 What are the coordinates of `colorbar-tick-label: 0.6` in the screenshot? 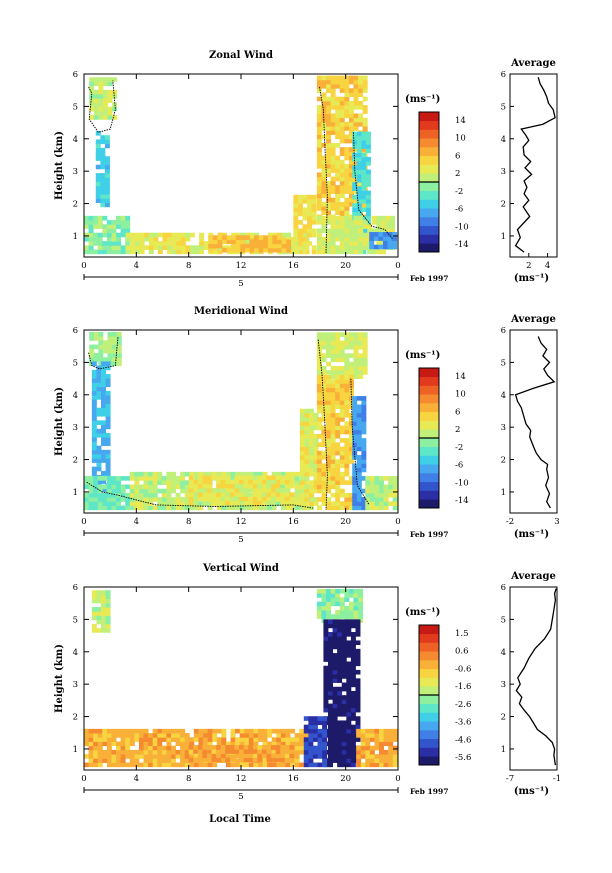 It's located at (462, 652).